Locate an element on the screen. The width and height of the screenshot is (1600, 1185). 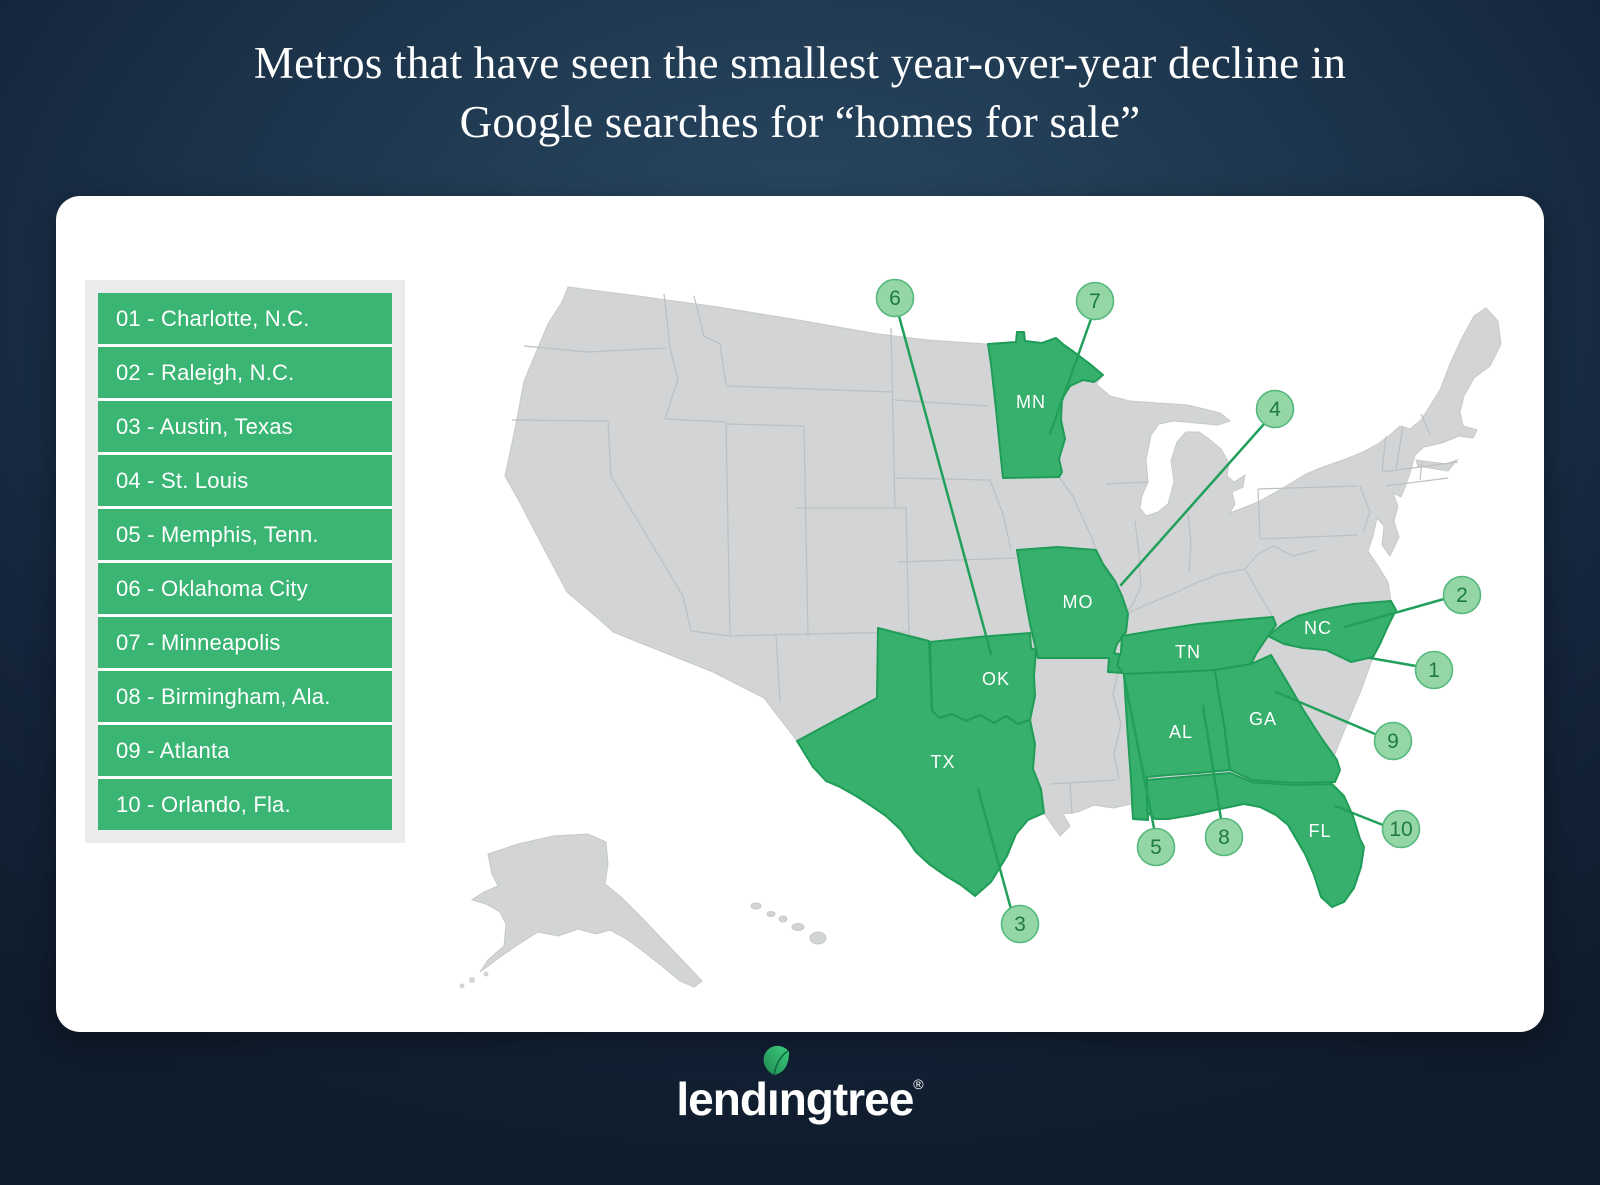
rank-item-label: 09 - Atlanta is located at coordinates (173, 750).